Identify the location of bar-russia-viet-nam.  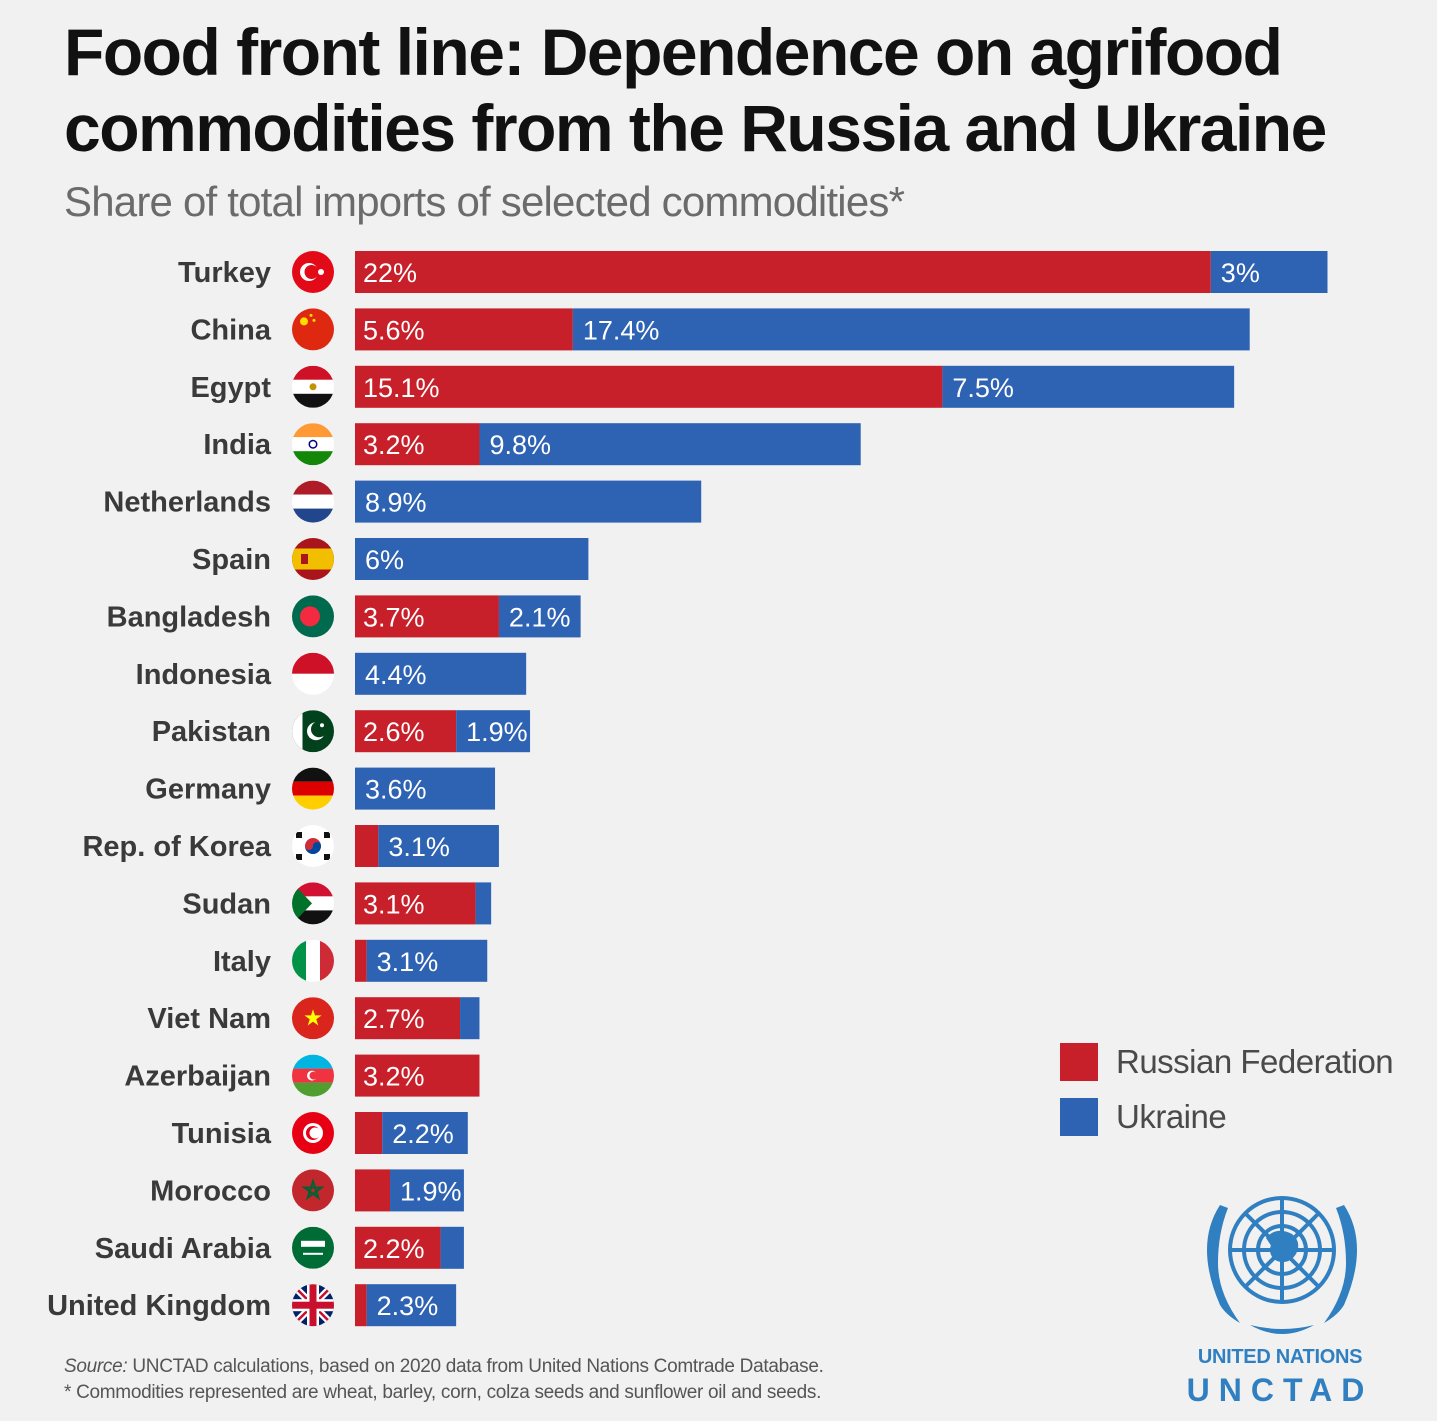
(408, 1018).